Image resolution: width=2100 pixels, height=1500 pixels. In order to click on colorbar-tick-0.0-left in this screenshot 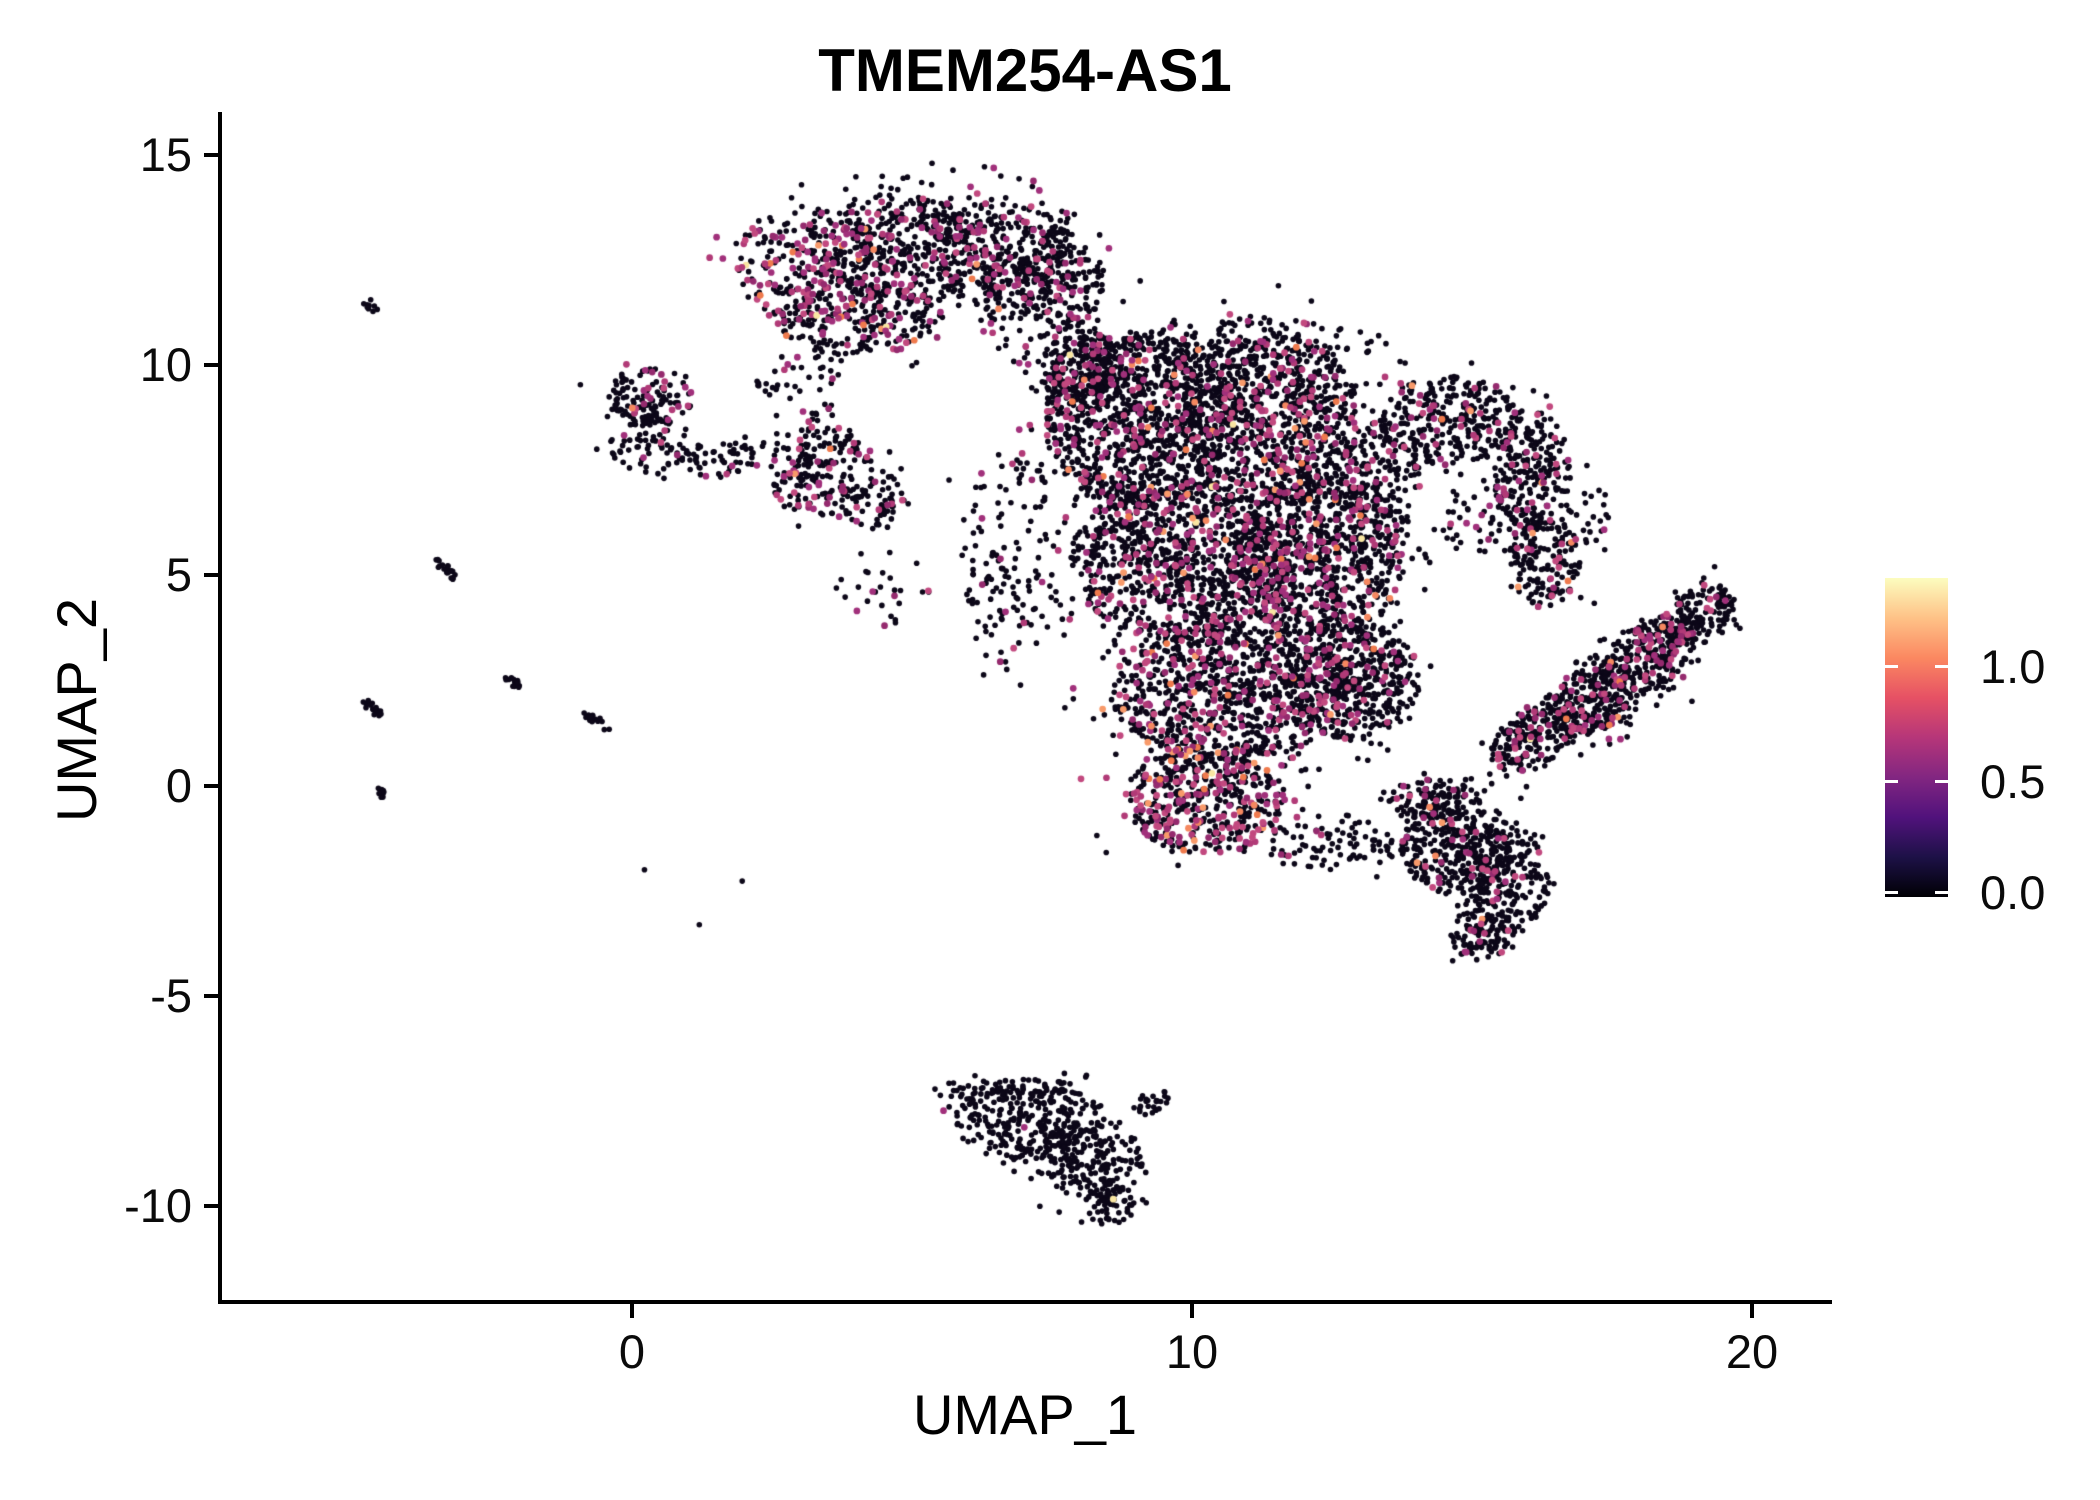, I will do `click(1891, 892)`.